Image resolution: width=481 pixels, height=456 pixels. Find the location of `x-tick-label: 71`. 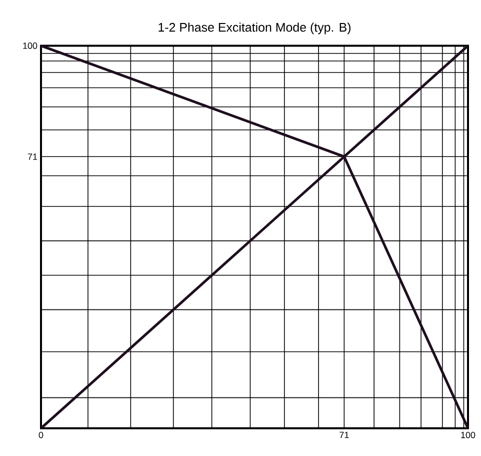

x-tick-label: 71 is located at coordinates (344, 435).